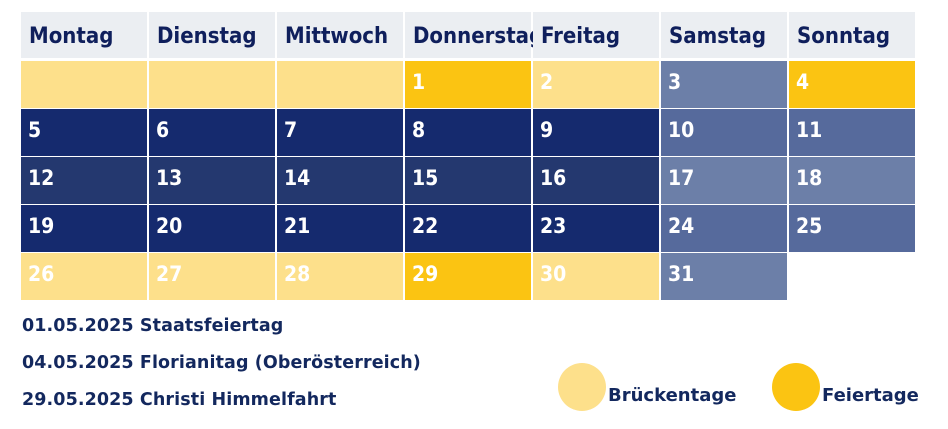 The height and width of the screenshot is (429, 948). I want to click on calendar-day: 3, so click(724, 84).